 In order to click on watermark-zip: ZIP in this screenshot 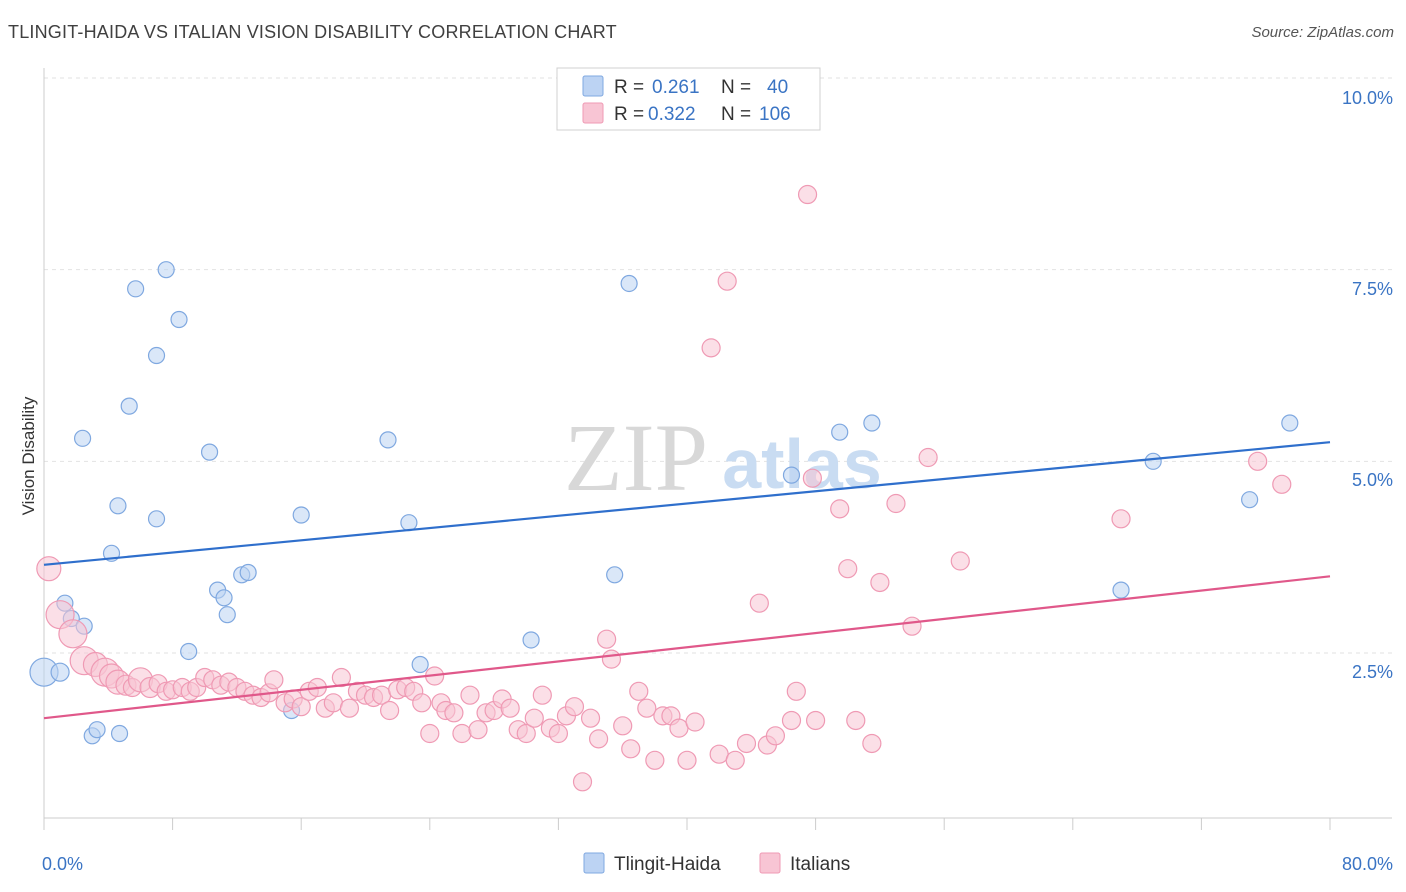, I will do `click(636, 457)`.